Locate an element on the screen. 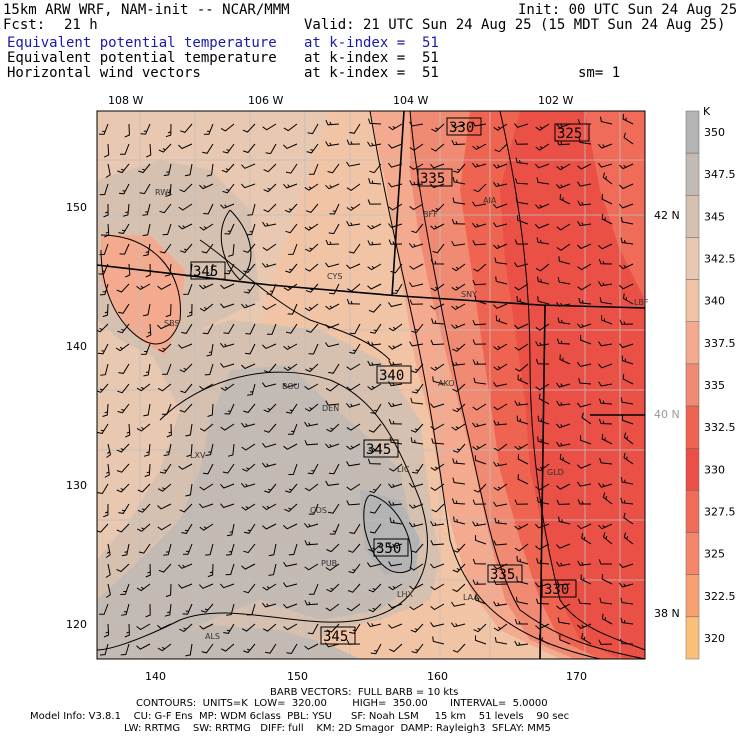 Image resolution: width=740 pixels, height=740 pixels. contour-label-7: 350 is located at coordinates (388, 549).